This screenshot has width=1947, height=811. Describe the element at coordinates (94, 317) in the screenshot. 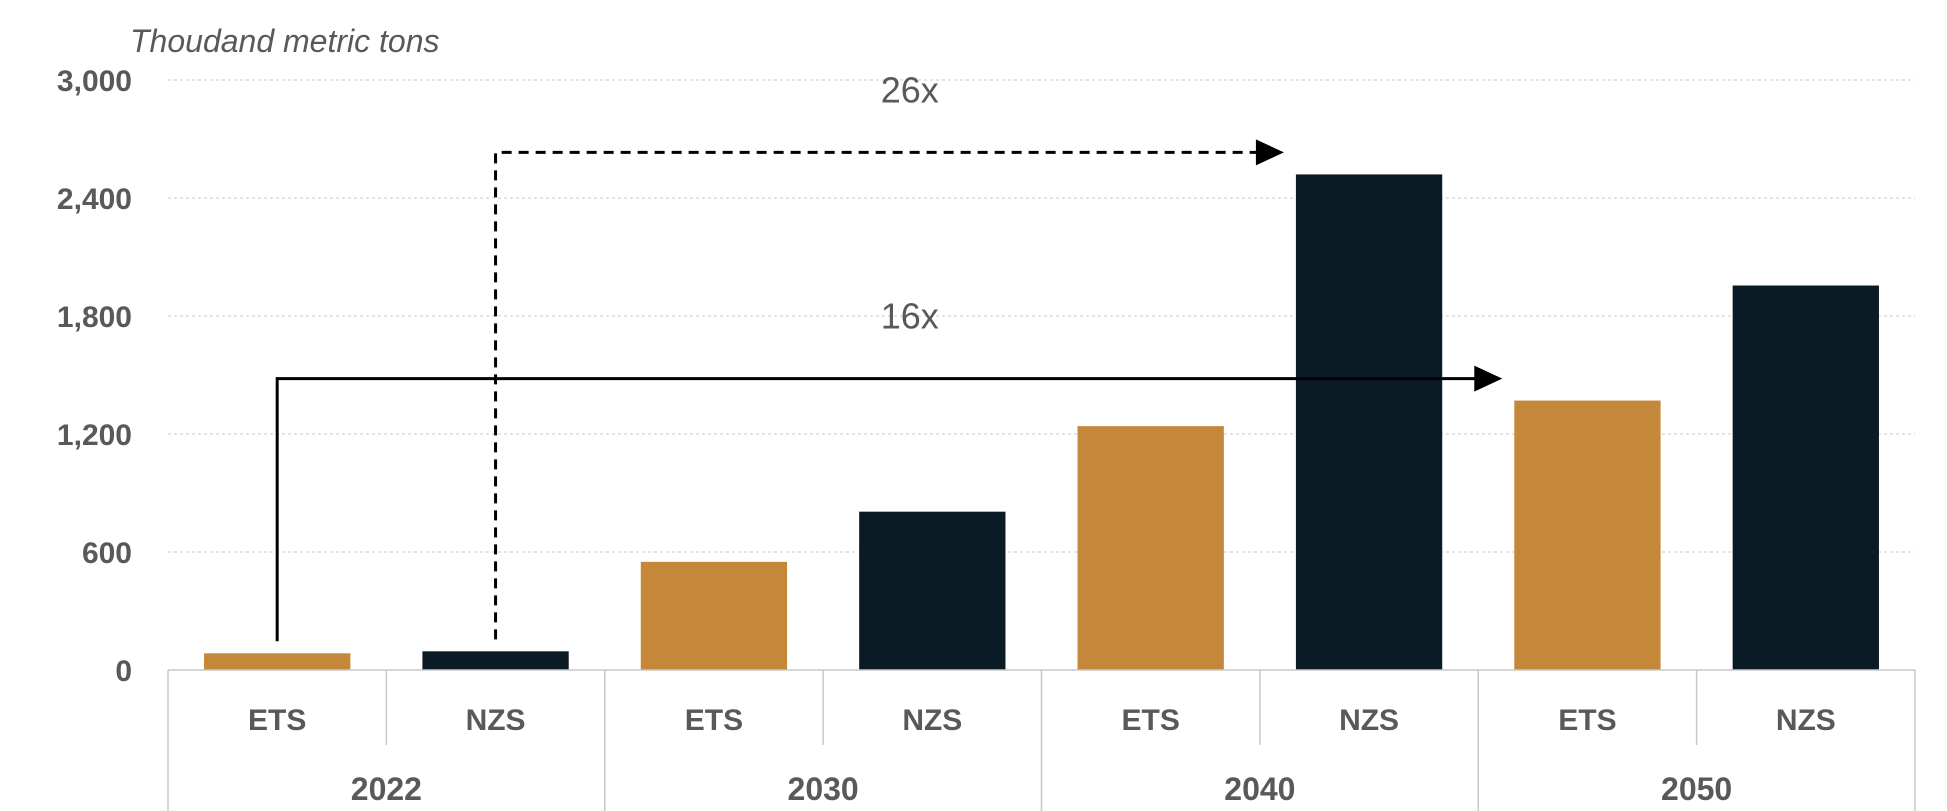

I see `y-tick-label: 1,800` at that location.